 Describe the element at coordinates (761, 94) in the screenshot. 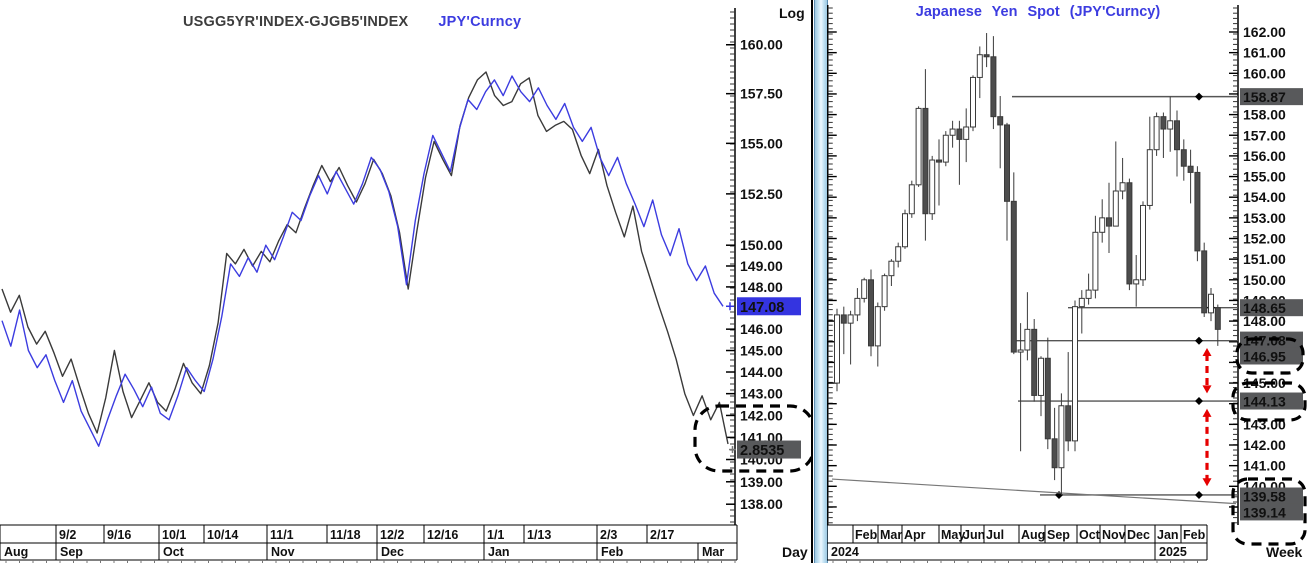

I see `y-axis-label: 157.50` at that location.